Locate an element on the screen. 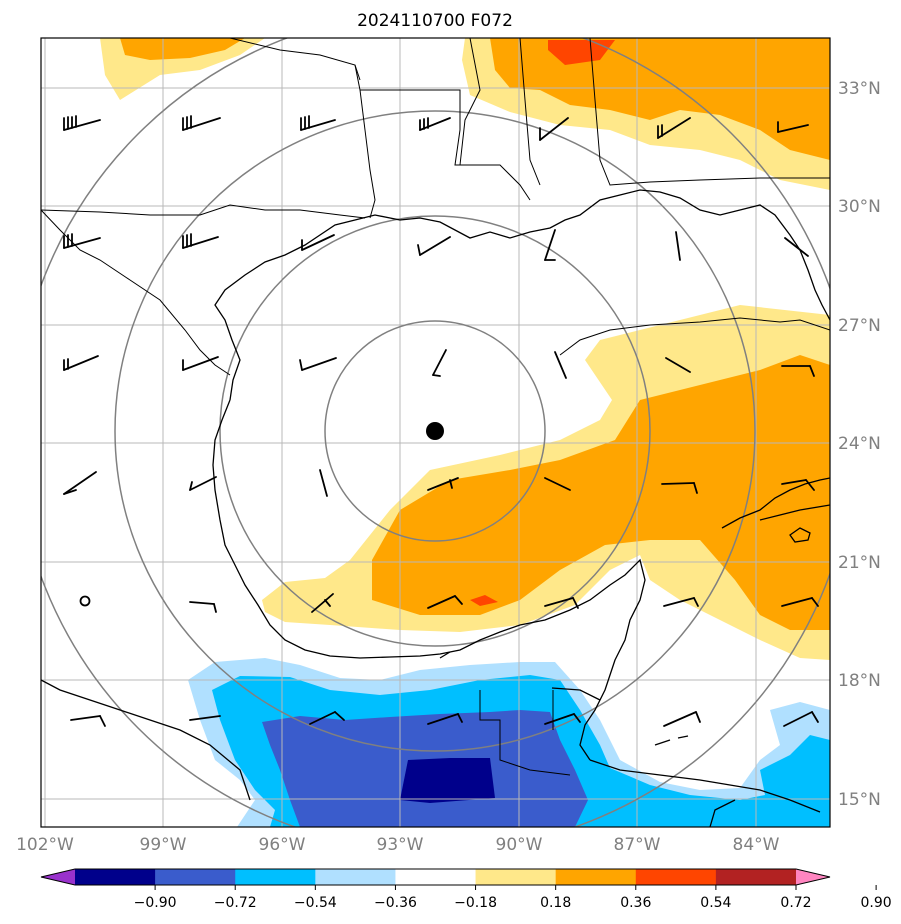 This screenshot has width=901, height=924. lon-labels: 102°W 99°W 96°W 93°W 90°W 87°W 84°W is located at coordinates (398, 845).